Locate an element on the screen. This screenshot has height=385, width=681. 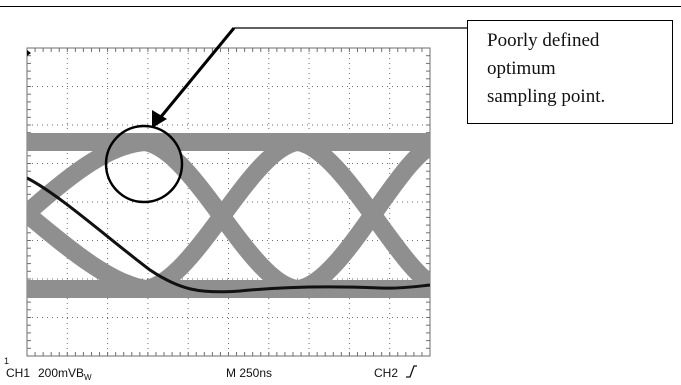
volts-per-div: 200mVBW is located at coordinates (65, 374).